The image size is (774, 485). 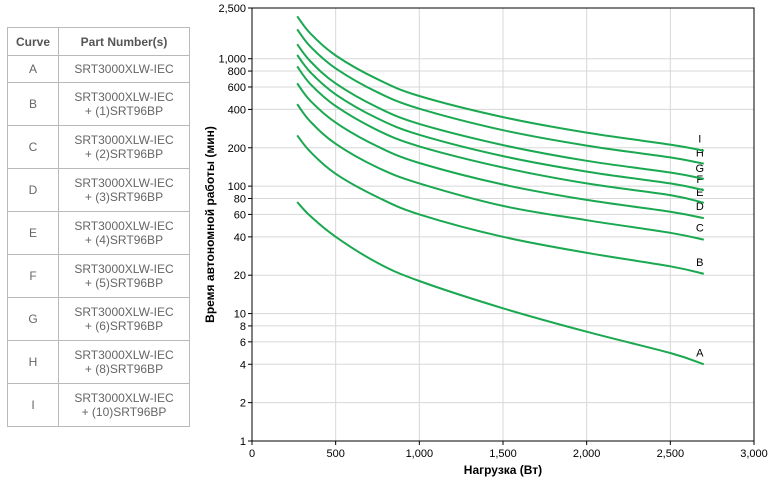 I want to click on table-row: B SRT3000XLW-IEC + (1)SRT96BP, so click(x=98, y=104).